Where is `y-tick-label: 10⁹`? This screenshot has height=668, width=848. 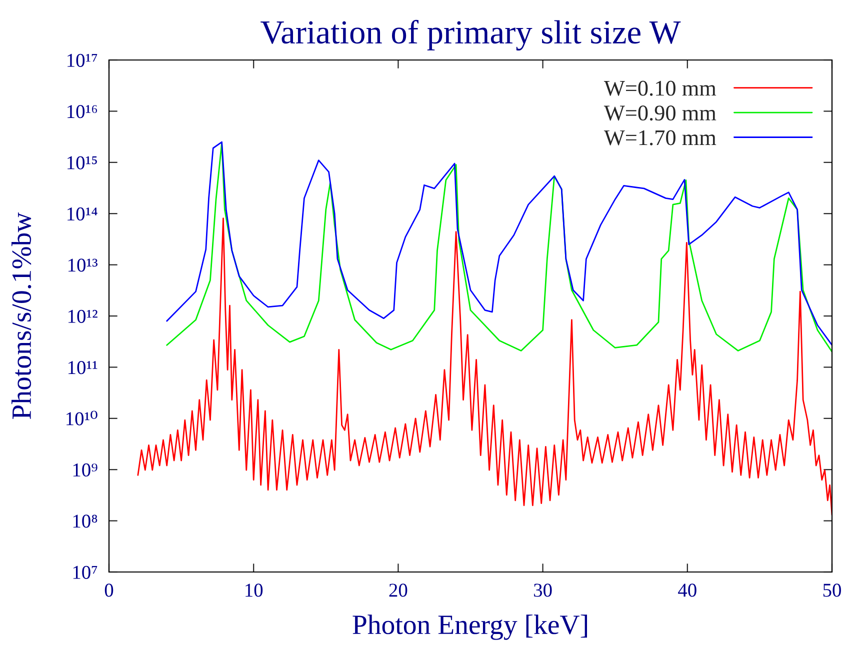
y-tick-label: 10⁹ is located at coordinates (85, 470).